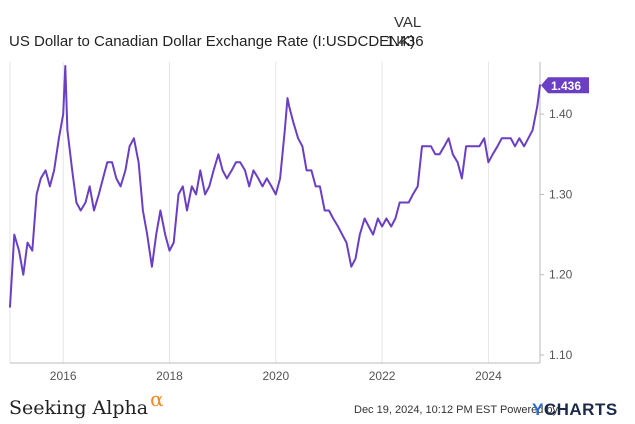 This screenshot has width=635, height=424. I want to click on footer-meta: Dec 19, 2024, 10:12 PM EST Powered by, so click(456, 410).